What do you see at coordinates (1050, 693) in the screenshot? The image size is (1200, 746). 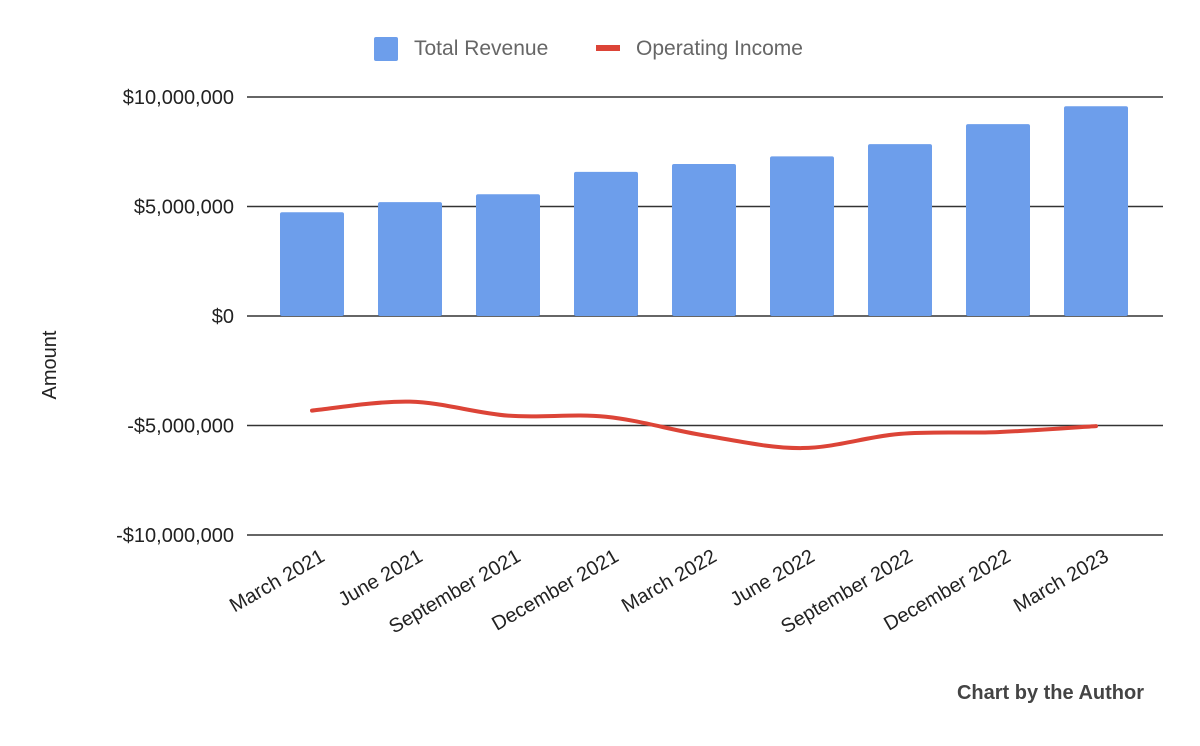 I see `chart-credit: Chart by the Author` at bounding box center [1050, 693].